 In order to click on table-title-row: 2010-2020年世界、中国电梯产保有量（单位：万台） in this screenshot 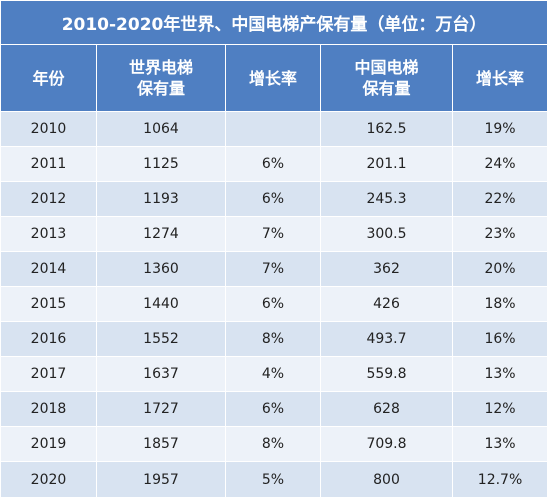, I will do `click(273, 22)`.